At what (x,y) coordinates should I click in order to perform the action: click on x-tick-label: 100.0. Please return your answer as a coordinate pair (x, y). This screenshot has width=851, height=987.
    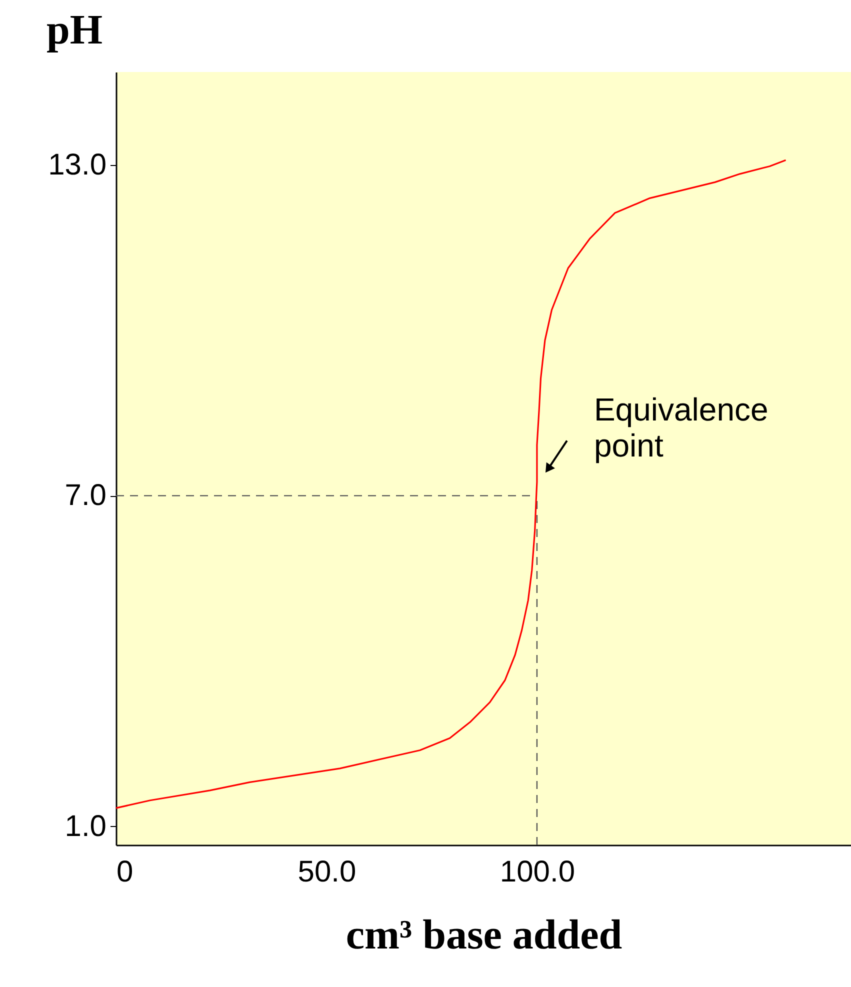
    Looking at the image, I should click on (537, 872).